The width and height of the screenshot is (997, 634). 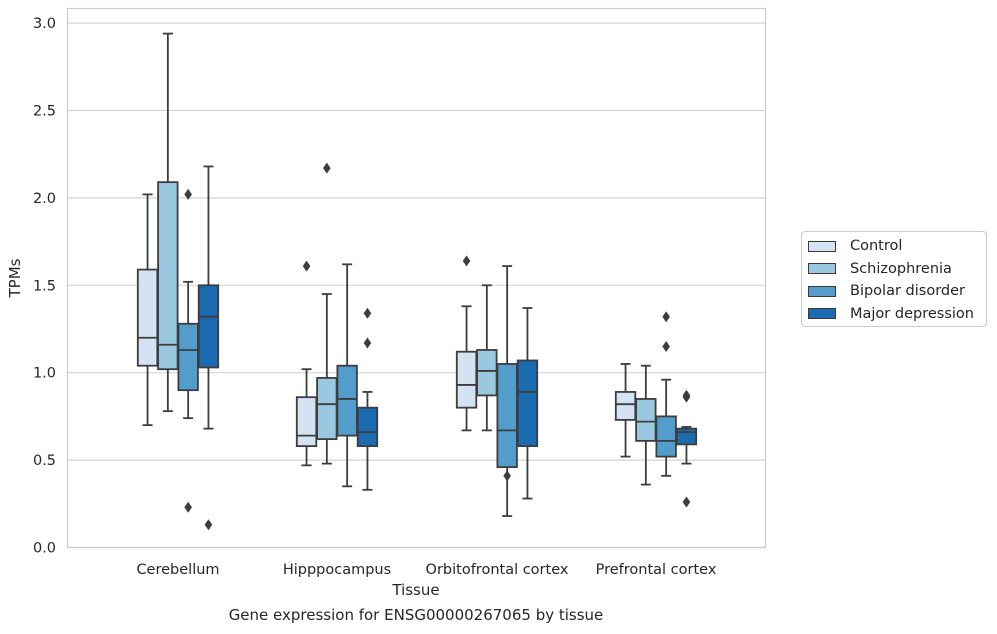 I want to click on legend-label: Control, so click(x=876, y=246).